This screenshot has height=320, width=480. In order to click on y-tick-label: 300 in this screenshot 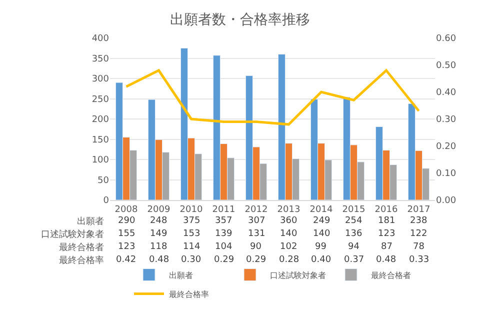, I will do `click(101, 79)`.